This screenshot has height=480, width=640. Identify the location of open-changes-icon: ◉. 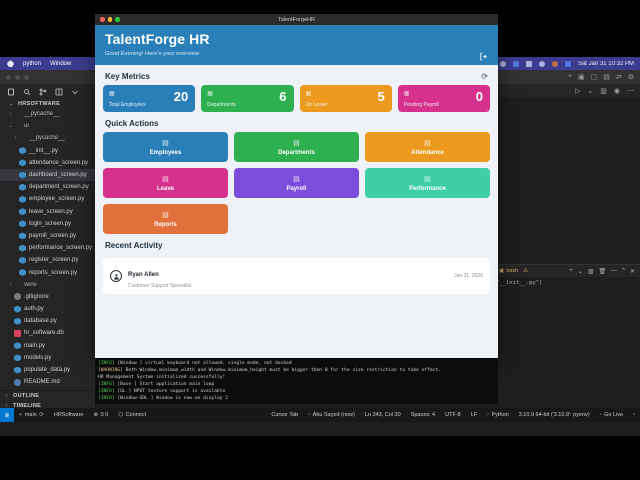
(616, 91).